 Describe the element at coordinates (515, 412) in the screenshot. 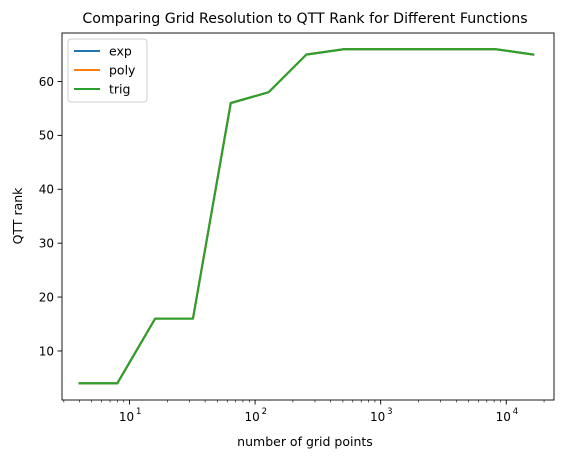

I see `x-tick-exponent: 4` at that location.